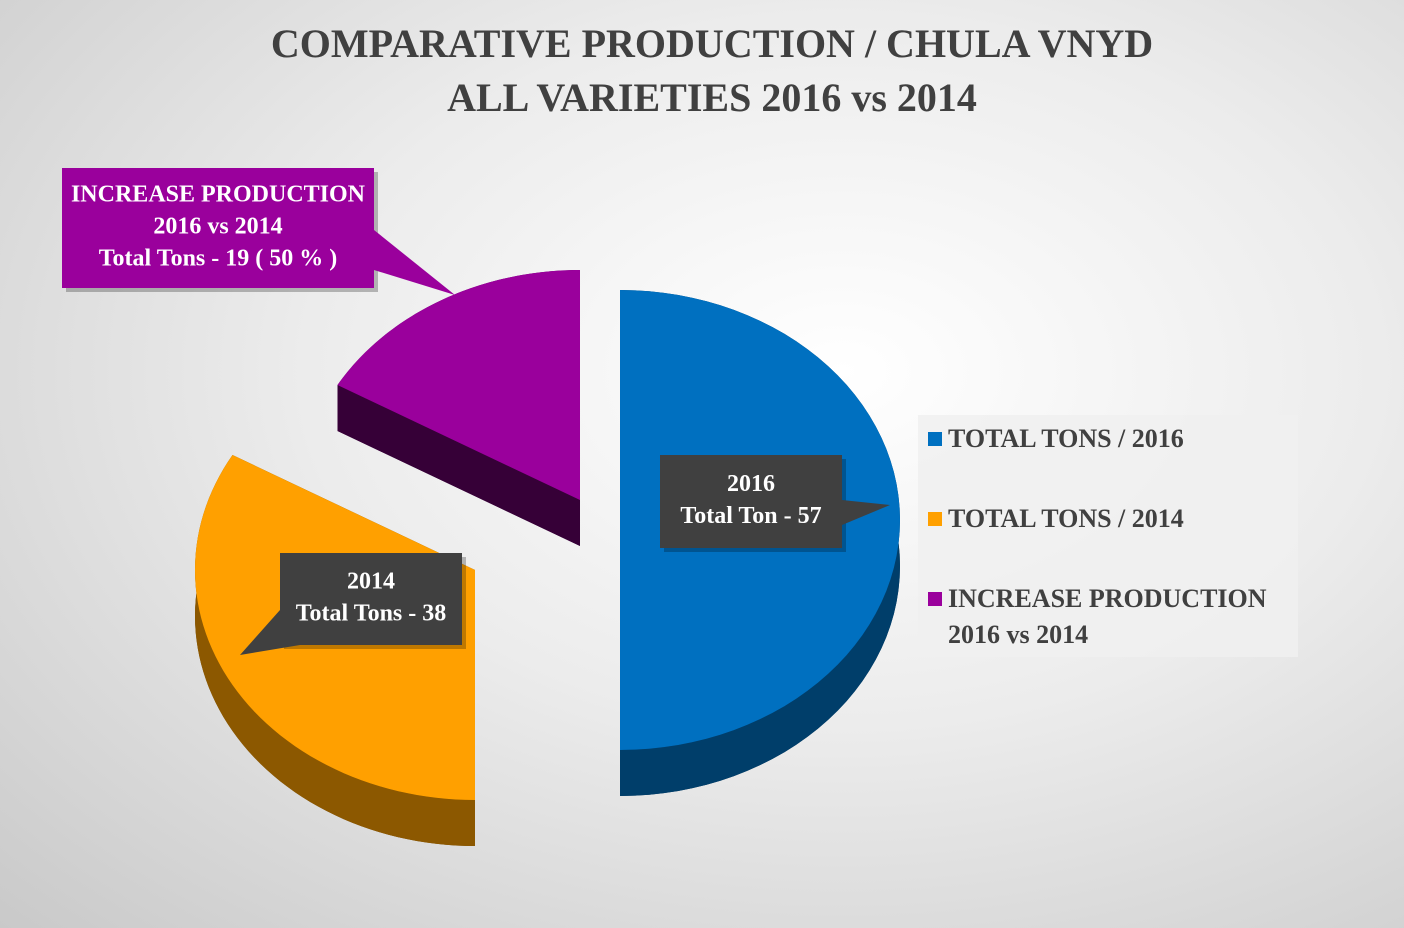  I want to click on data-label: 2016, so click(751, 484).